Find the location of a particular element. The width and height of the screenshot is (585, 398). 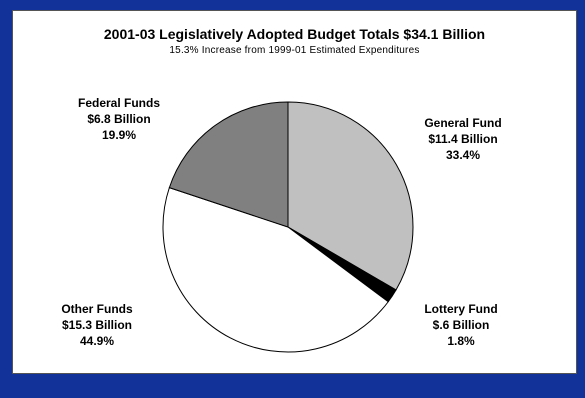

lottery-fund-amount: $.6 Billion is located at coordinates (461, 325).